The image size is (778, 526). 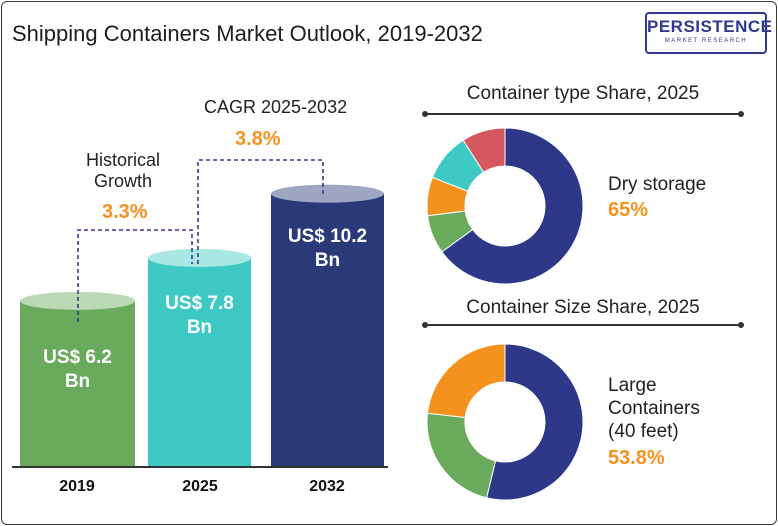 I want to click on dry-storage-label: Dry storage, so click(x=657, y=184).